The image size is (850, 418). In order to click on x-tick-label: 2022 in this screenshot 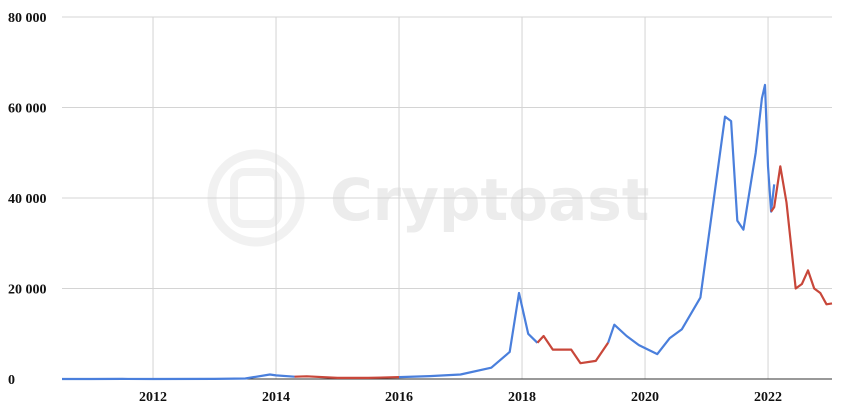, I will do `click(768, 397)`.